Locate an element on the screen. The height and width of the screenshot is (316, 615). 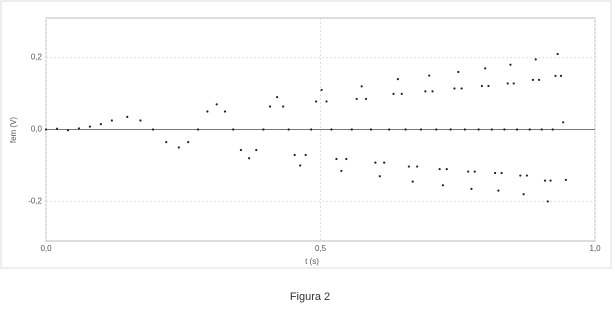
y-tick-label: 0,2 is located at coordinates (37, 57).